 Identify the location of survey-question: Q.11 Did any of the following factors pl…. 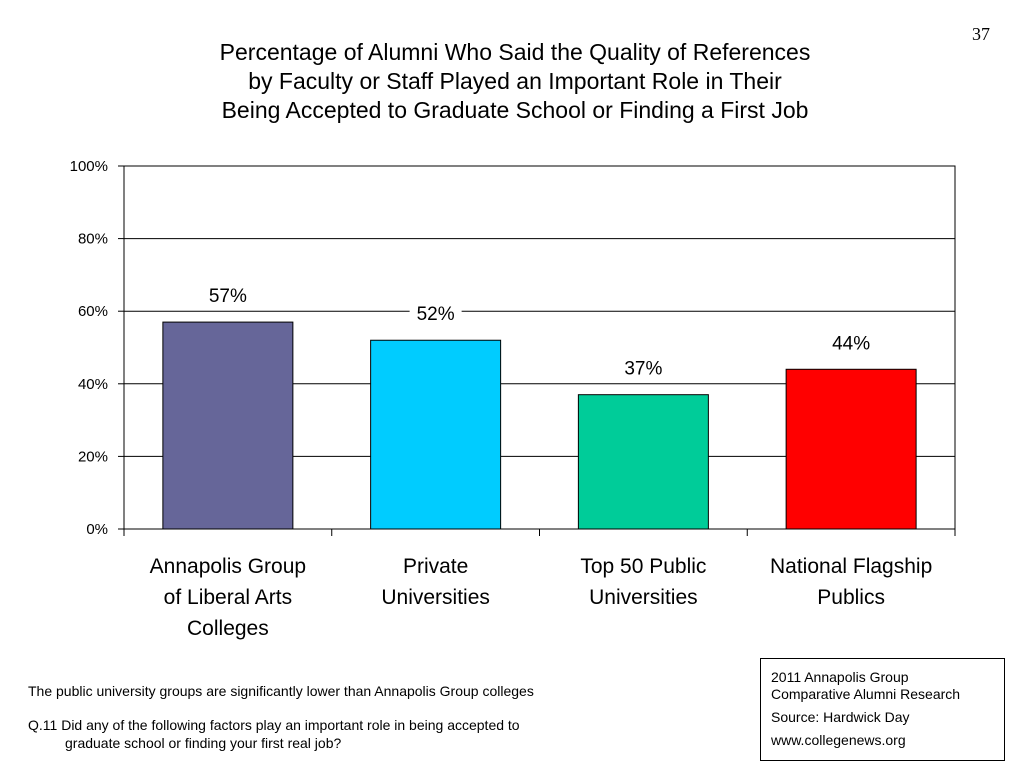
(378, 734).